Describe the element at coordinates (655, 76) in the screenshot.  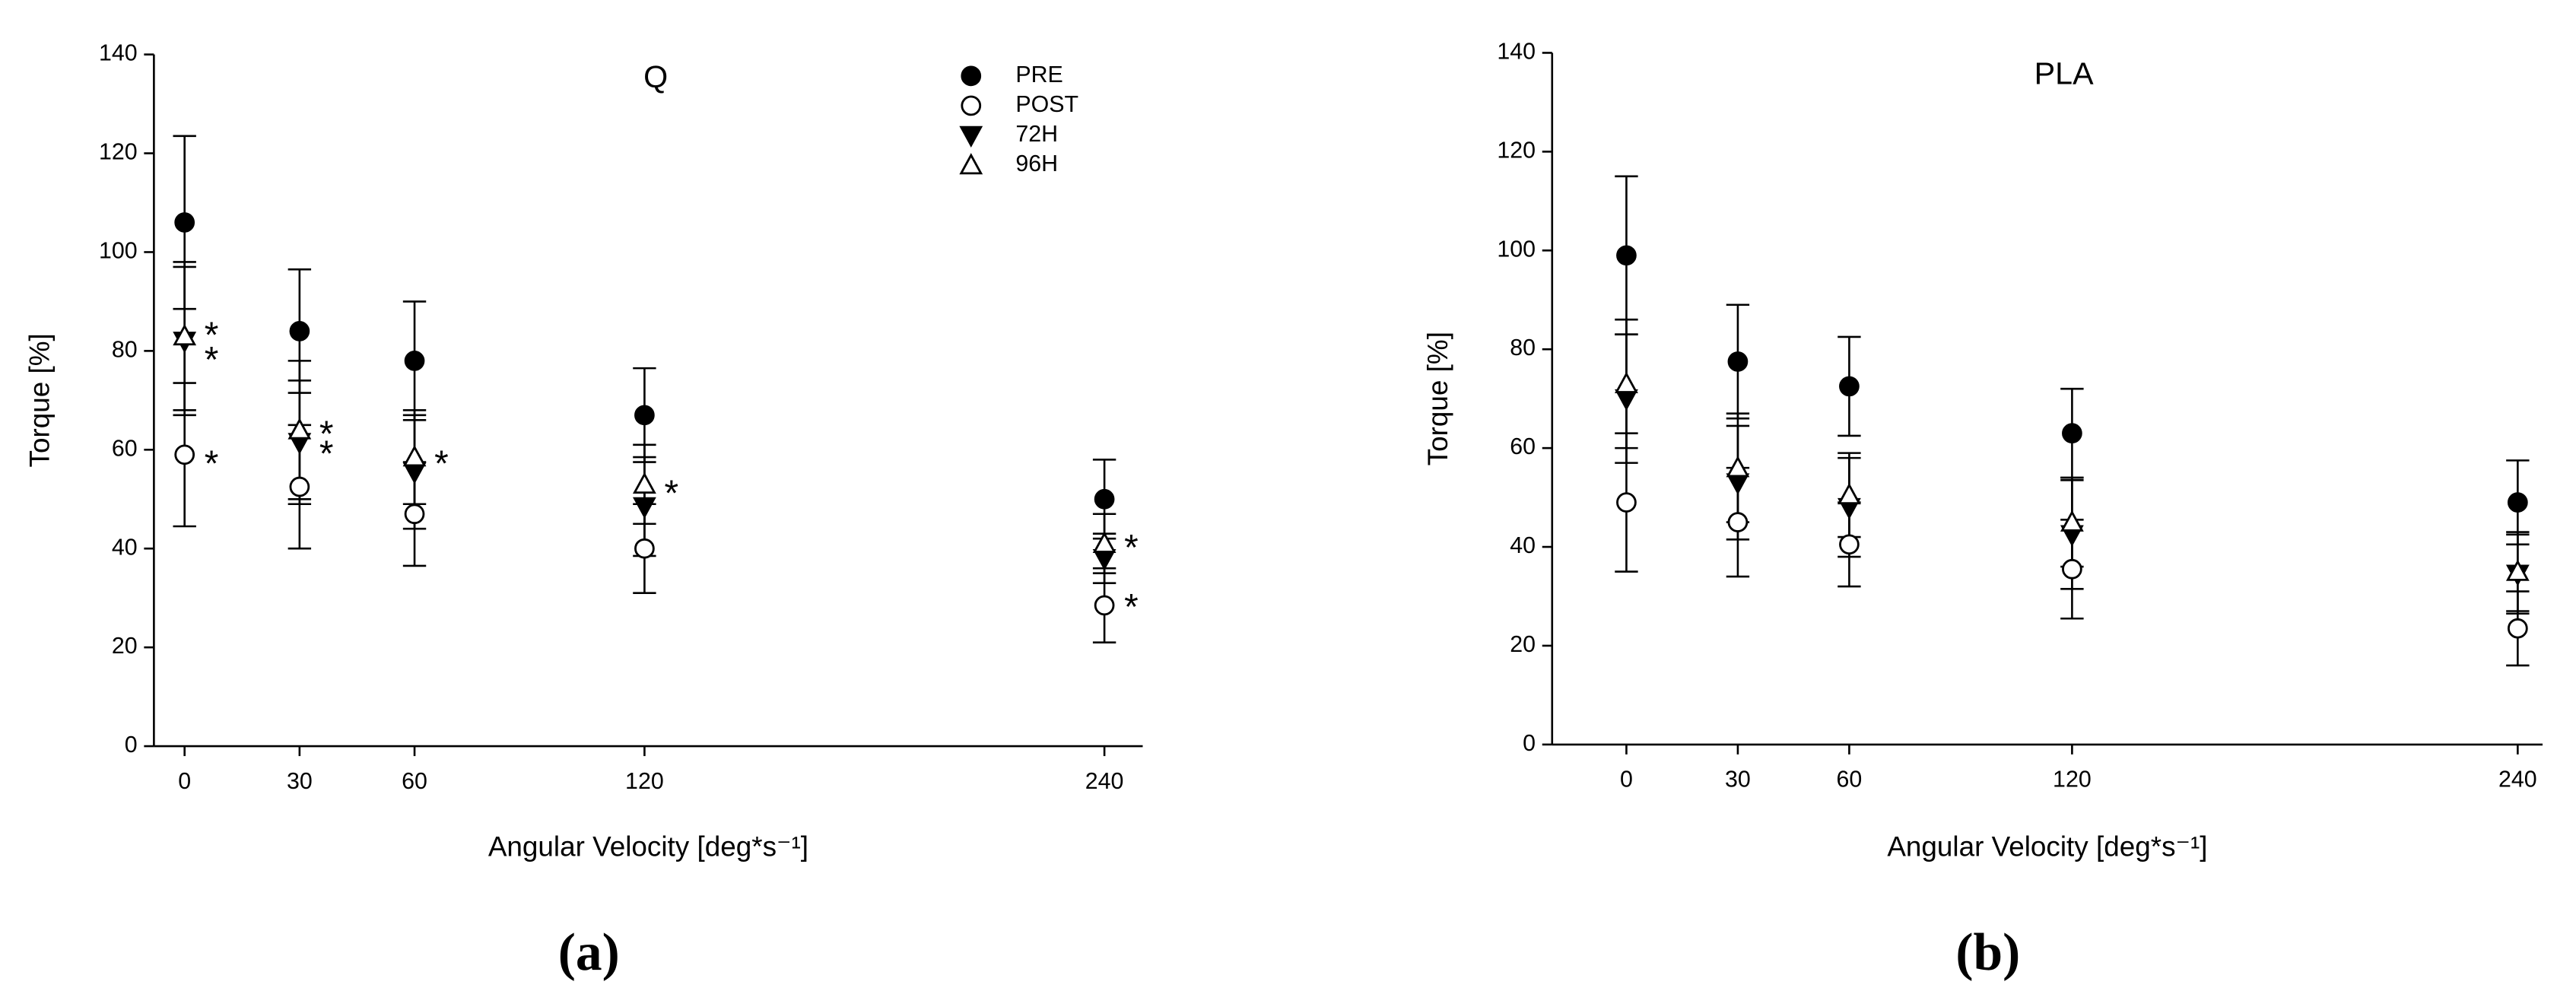
I see `chart-title: Q` at that location.